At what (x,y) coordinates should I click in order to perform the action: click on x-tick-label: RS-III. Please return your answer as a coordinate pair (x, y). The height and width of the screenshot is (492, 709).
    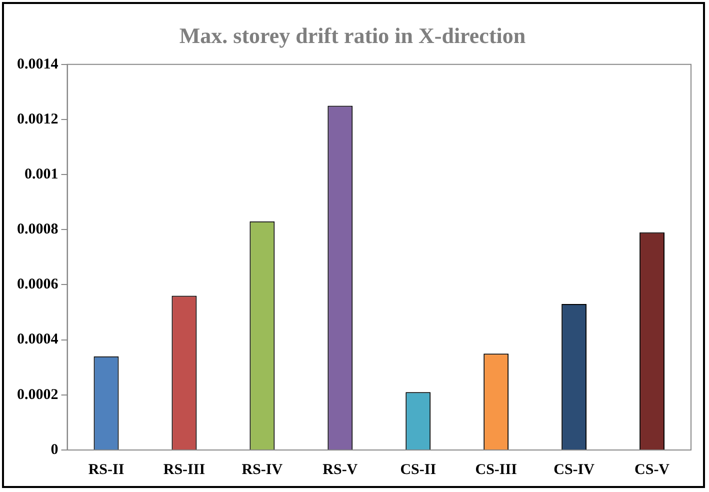
    Looking at the image, I should click on (184, 470).